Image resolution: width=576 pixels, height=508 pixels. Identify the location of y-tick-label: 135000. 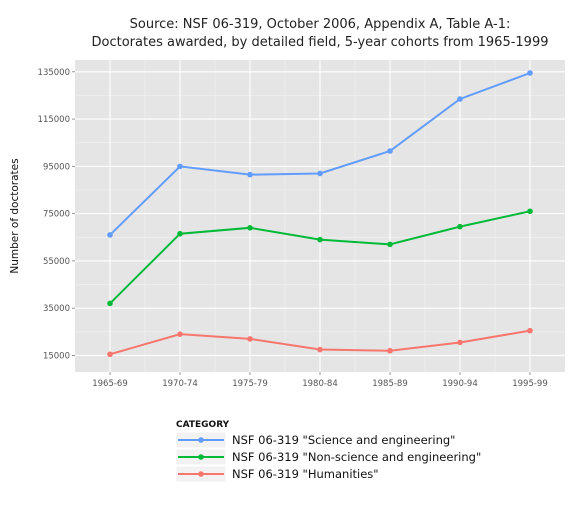
(54, 73).